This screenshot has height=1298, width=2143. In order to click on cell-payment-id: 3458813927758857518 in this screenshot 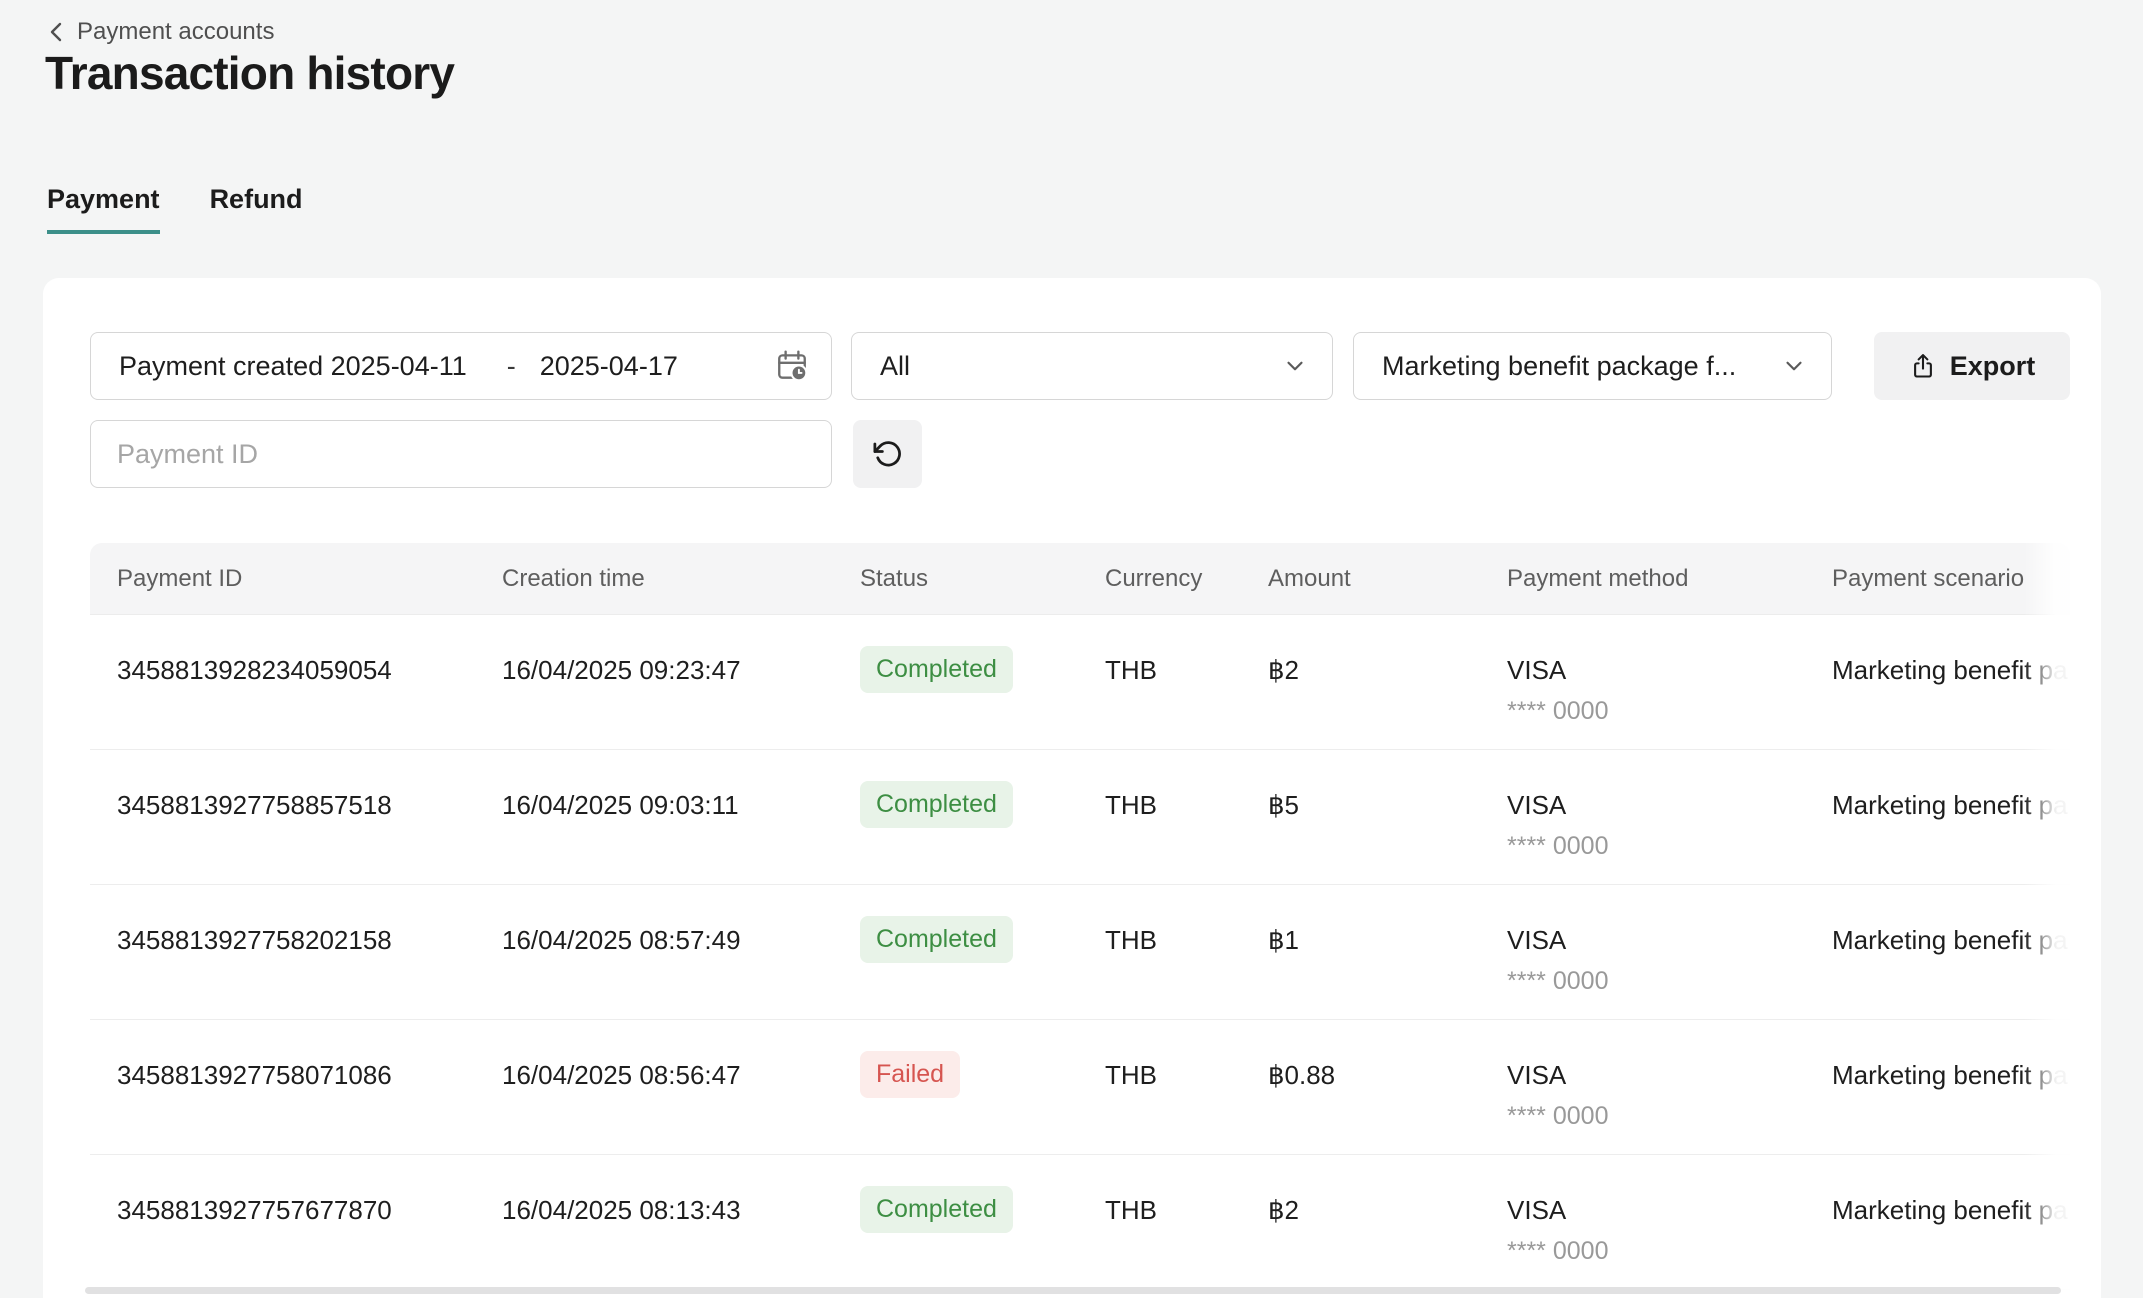, I will do `click(254, 805)`.